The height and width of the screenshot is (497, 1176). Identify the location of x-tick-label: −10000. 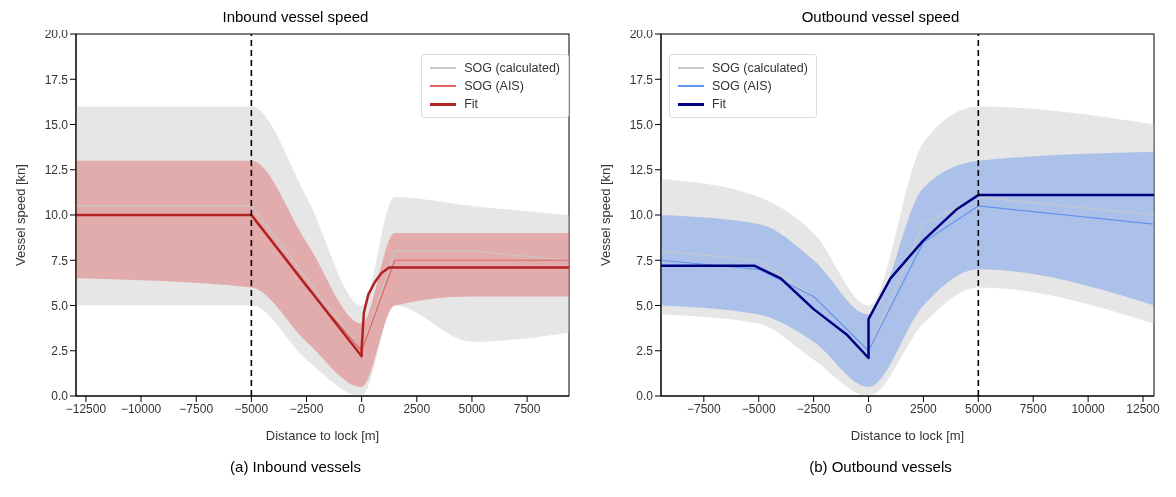
(141, 408).